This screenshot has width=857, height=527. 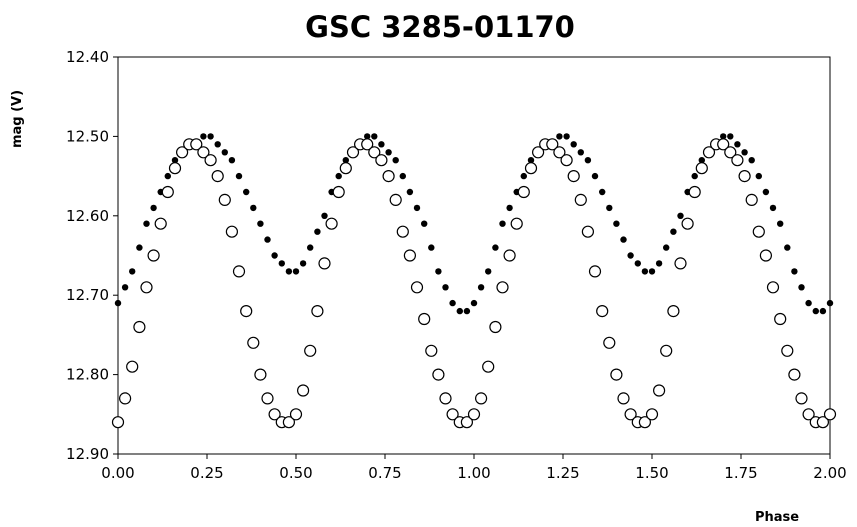 I want to click on y-tick-label: 12.60, so click(x=87, y=216).